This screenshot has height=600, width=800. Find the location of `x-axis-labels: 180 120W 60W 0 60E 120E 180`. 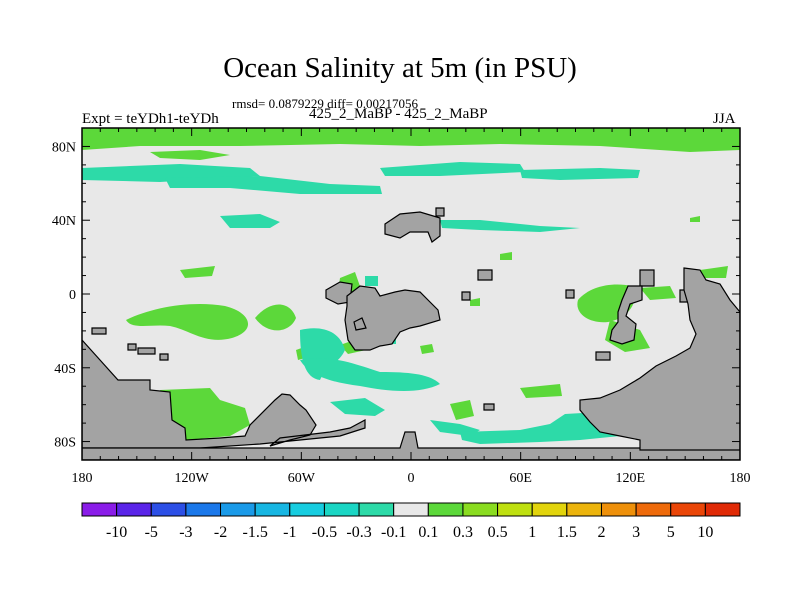

x-axis-labels: 180 120W 60W 0 60E 120E 180 is located at coordinates (411, 478).